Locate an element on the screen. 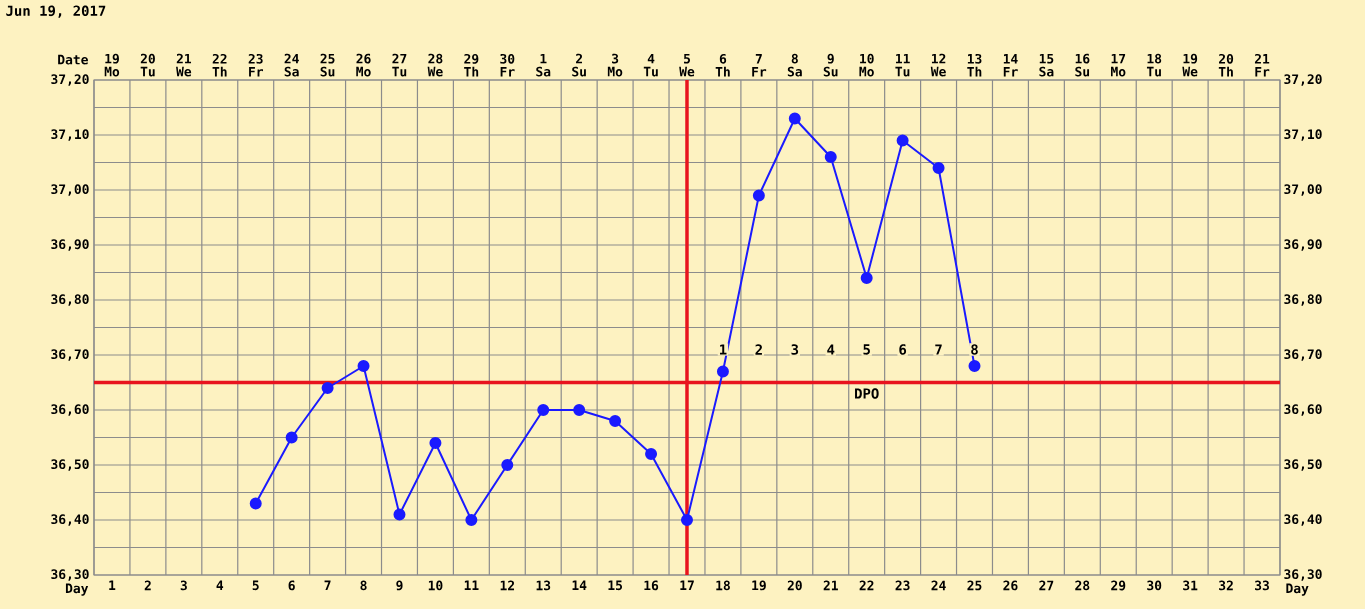 Image resolution: width=1365 pixels, height=609 pixels. y2-tick-label: 37,00 is located at coordinates (1303, 190).